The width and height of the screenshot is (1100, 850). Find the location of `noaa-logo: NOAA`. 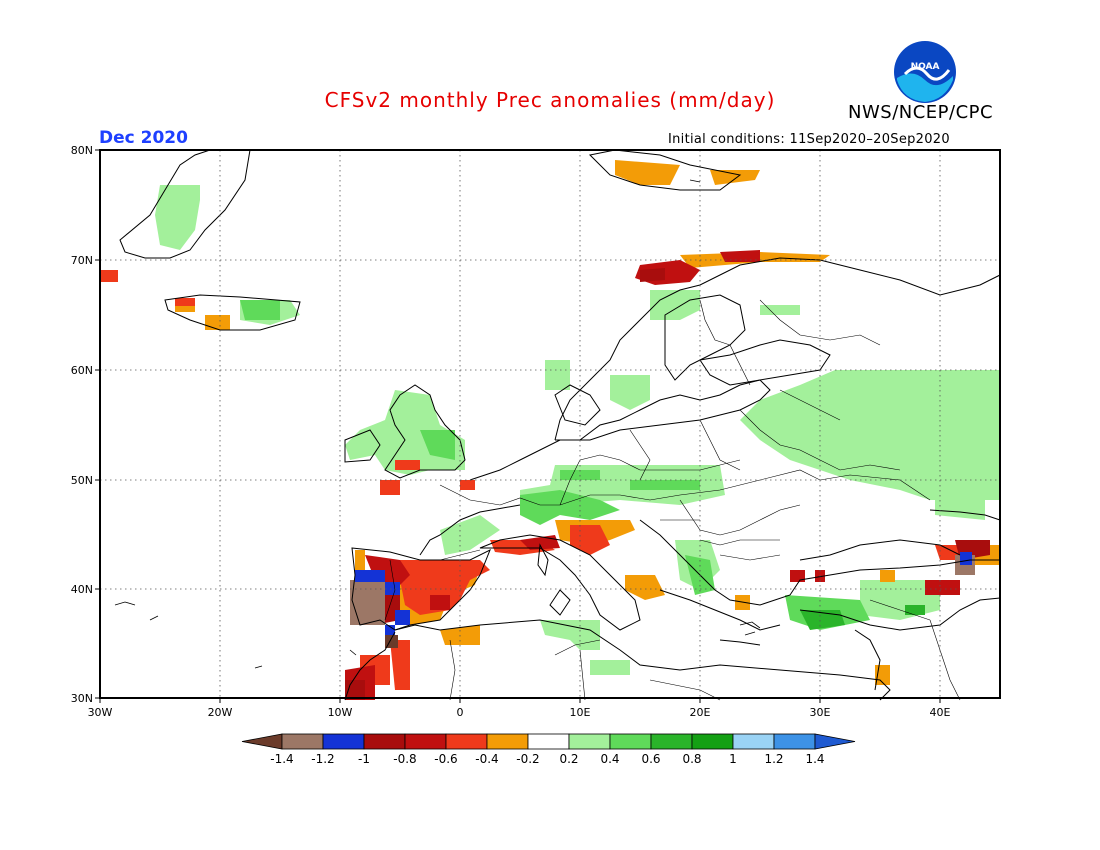

noaa-logo: NOAA is located at coordinates (925, 72).